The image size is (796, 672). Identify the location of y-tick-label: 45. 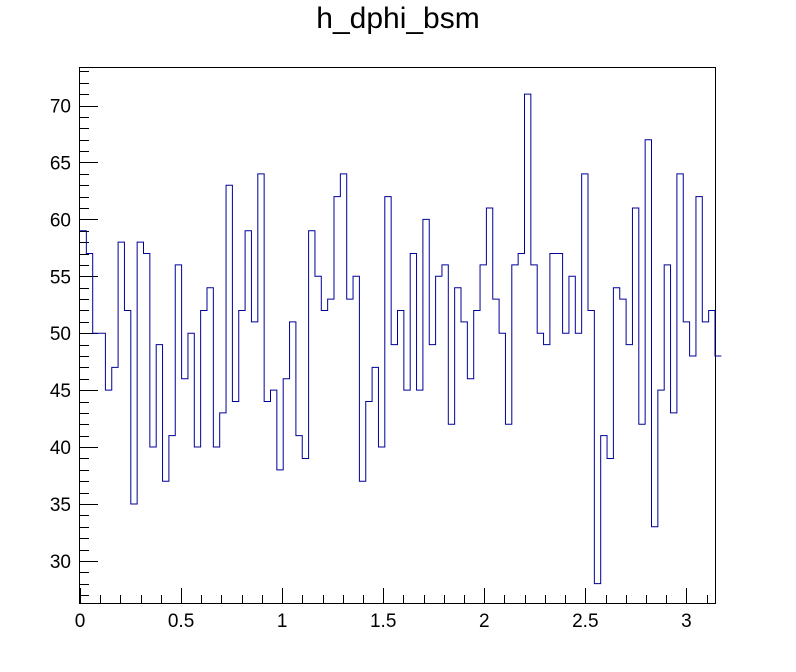
(60, 391).